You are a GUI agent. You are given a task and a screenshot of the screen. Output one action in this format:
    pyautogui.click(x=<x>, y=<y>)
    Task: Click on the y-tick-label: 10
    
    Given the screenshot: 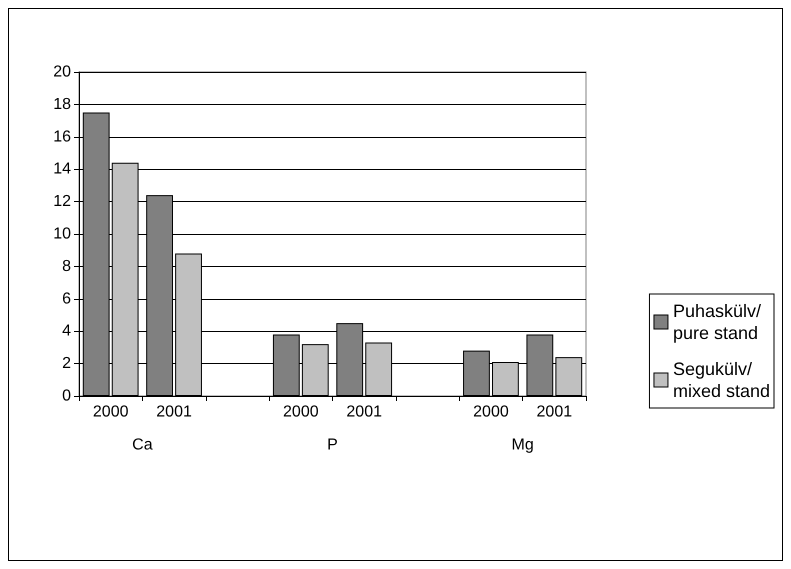 What is the action you would take?
    pyautogui.click(x=62, y=234)
    